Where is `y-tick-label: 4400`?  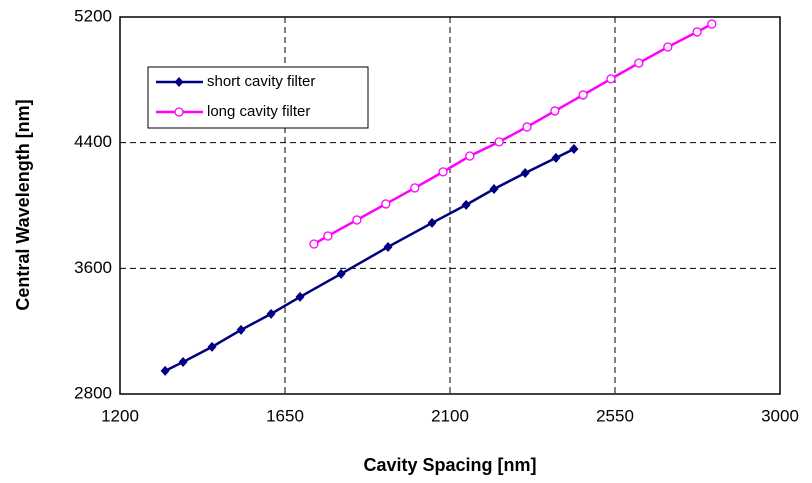 y-tick-label: 4400 is located at coordinates (93, 141).